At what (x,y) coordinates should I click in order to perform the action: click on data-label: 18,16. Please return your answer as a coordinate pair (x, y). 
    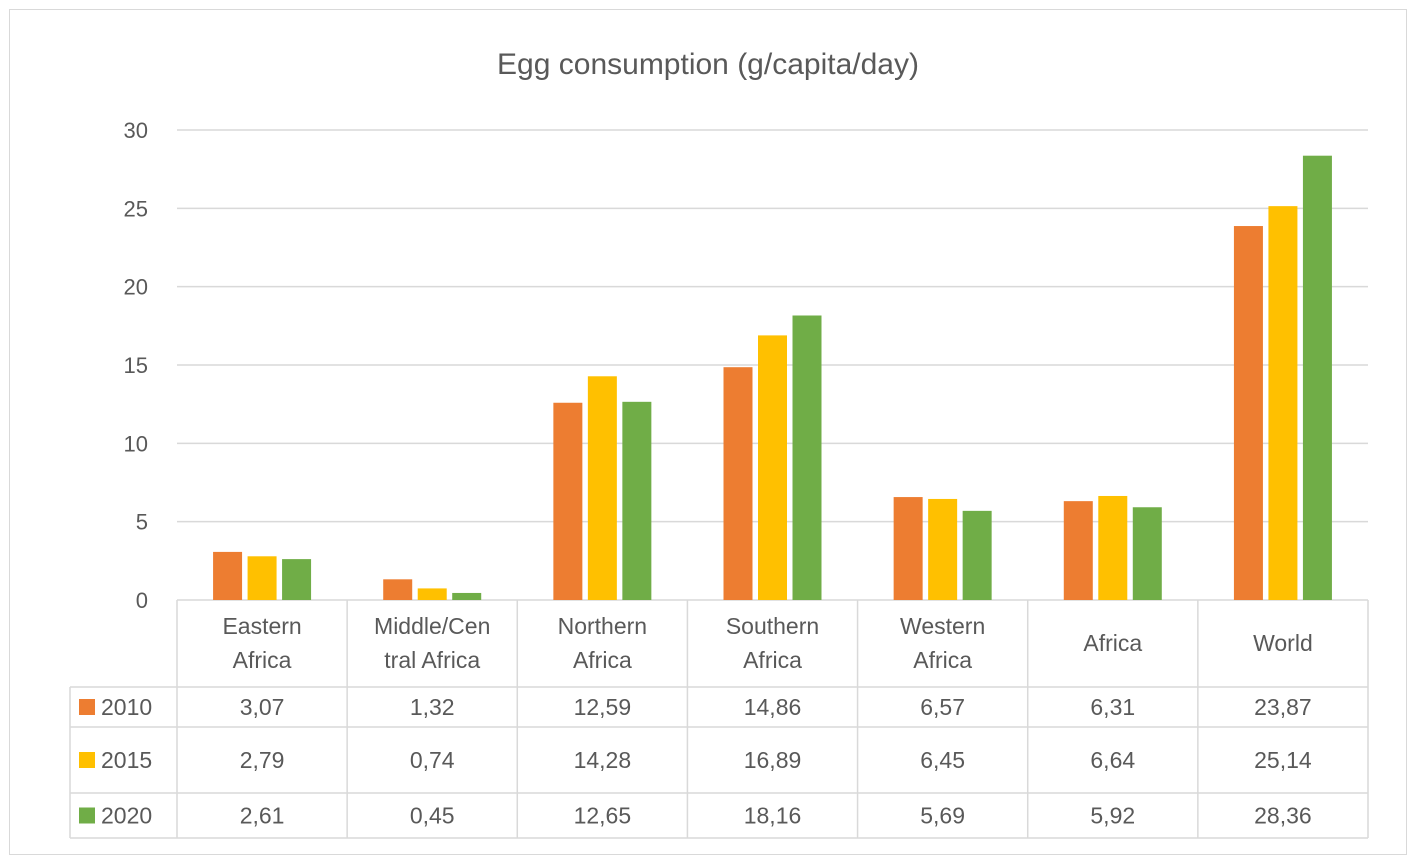
    Looking at the image, I should click on (773, 816).